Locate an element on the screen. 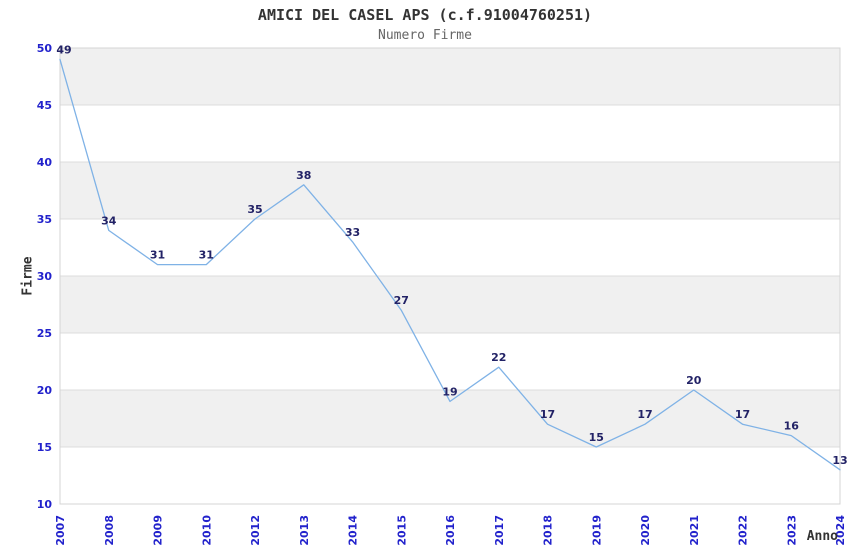 This screenshot has height=550, width=850. x-tick-label: 2016 is located at coordinates (450, 530).